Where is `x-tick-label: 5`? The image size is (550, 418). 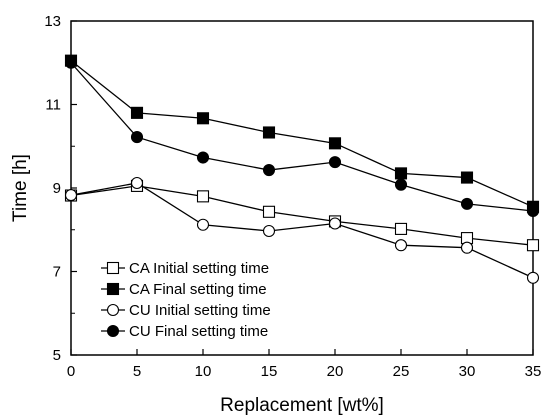
x-tick-label: 5 is located at coordinates (137, 371).